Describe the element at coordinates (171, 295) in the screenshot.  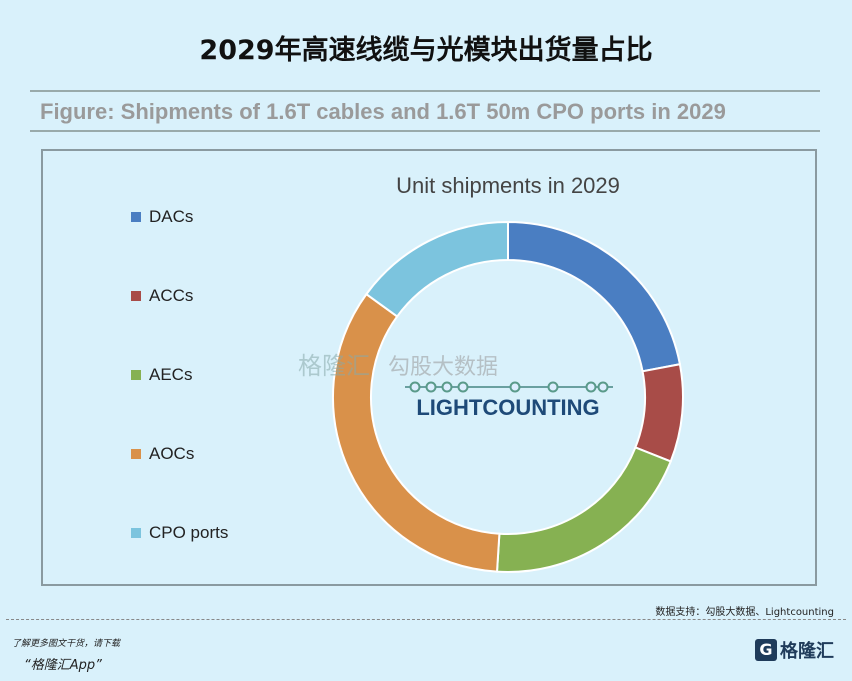
I see `legend-label: ACCs` at that location.